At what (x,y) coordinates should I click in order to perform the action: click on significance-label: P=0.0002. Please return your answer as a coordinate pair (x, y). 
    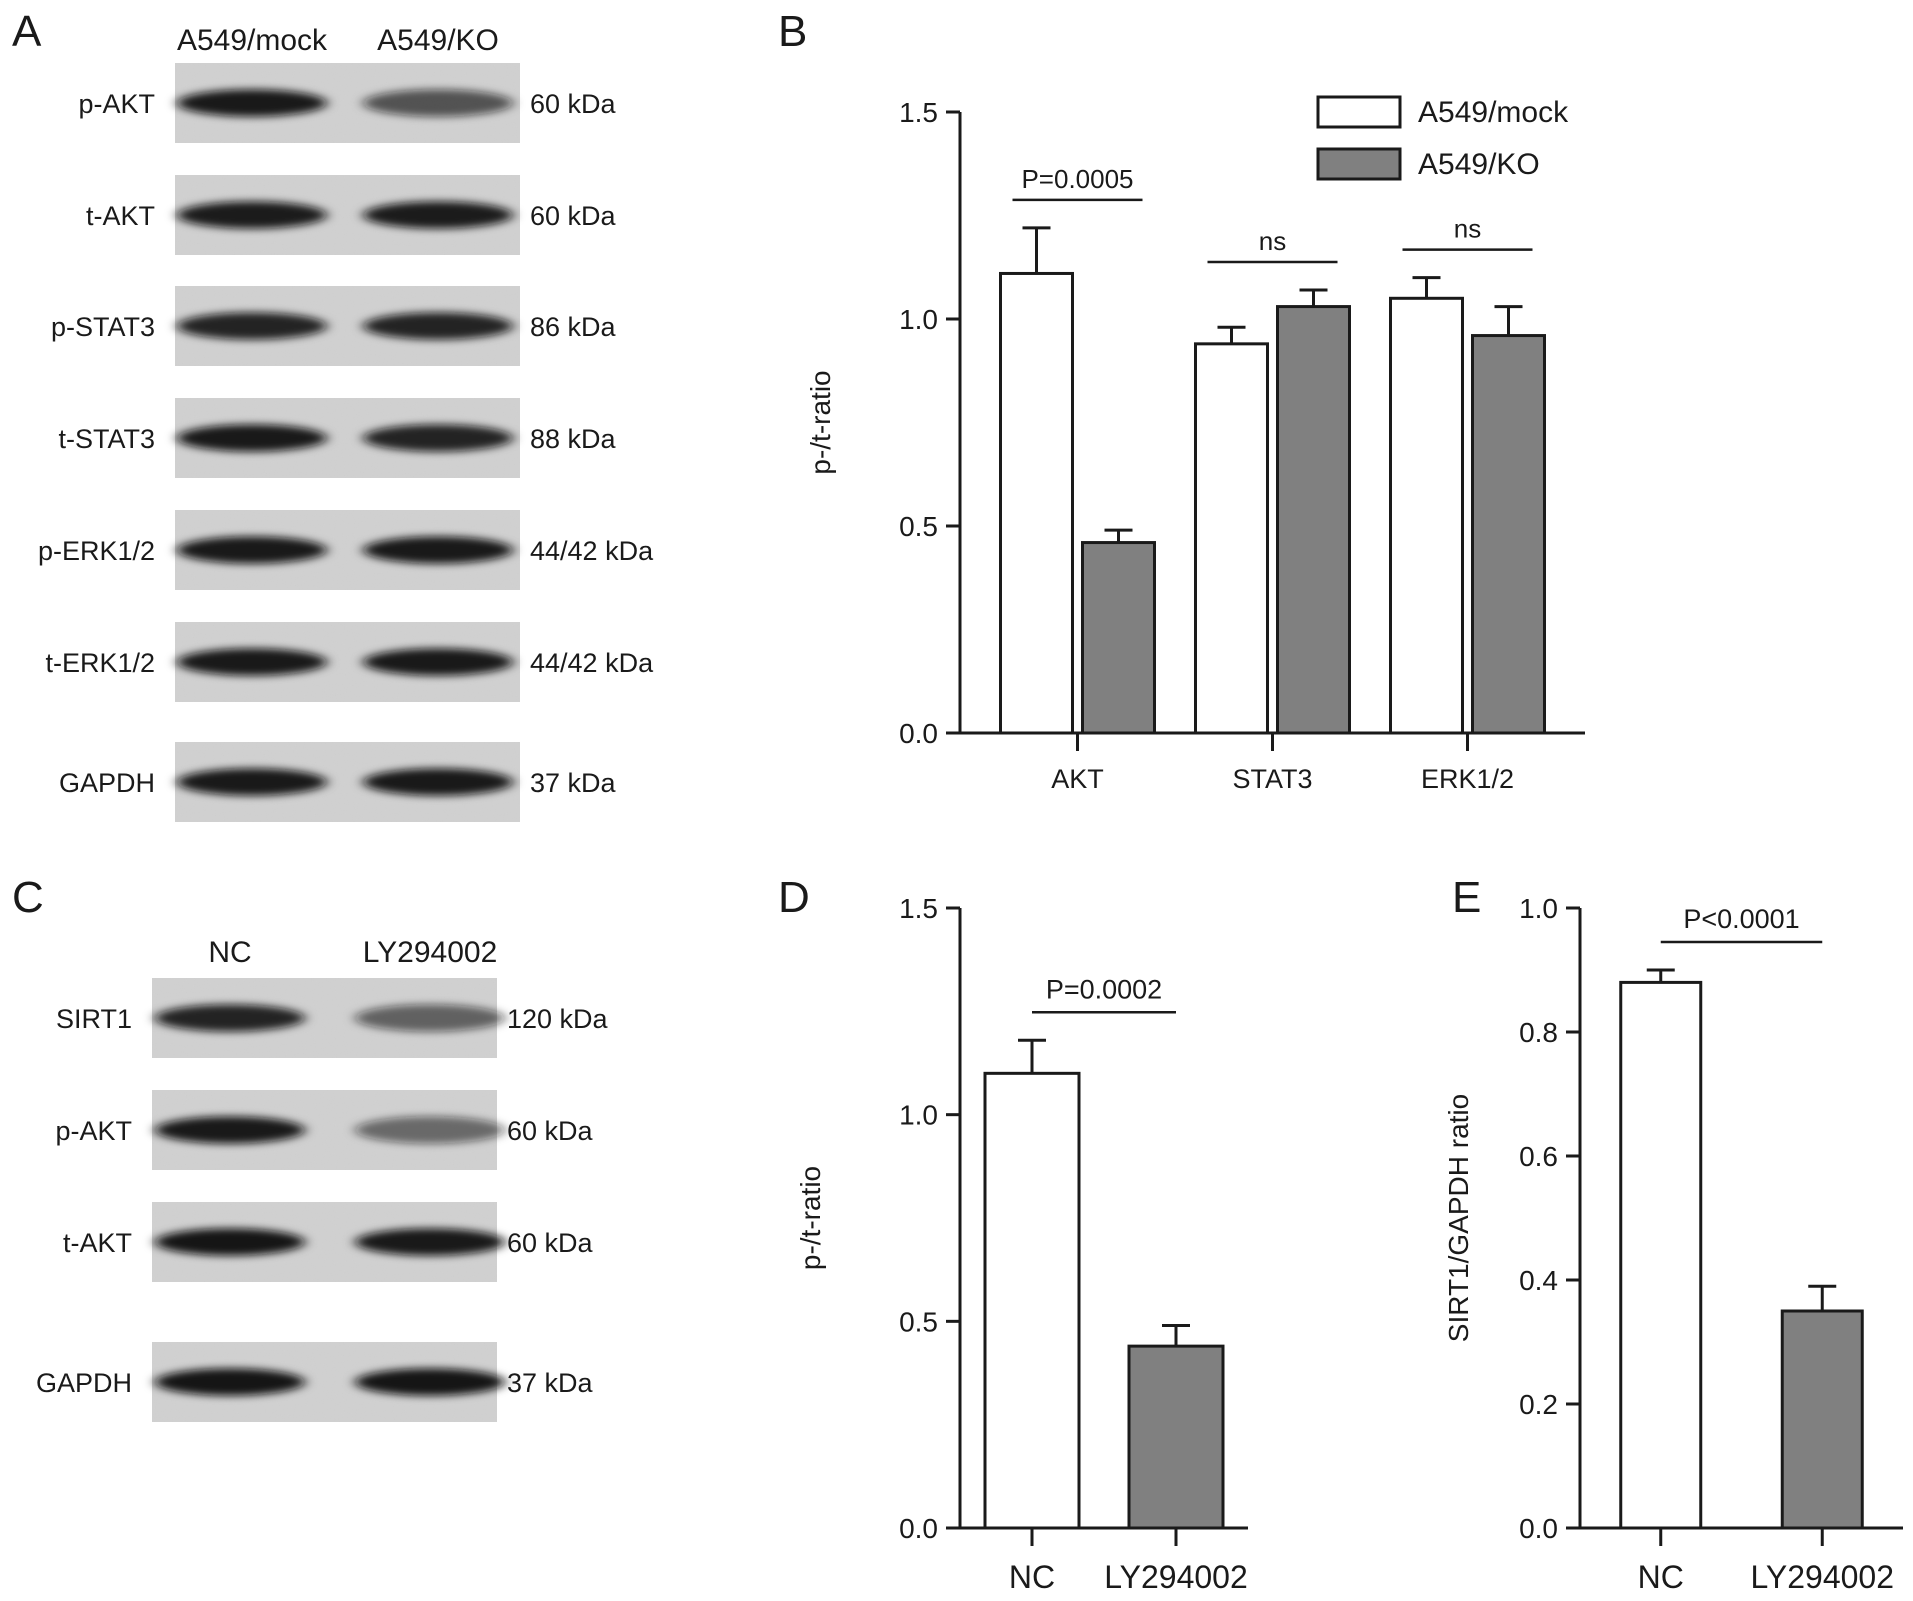
    Looking at the image, I should click on (1104, 989).